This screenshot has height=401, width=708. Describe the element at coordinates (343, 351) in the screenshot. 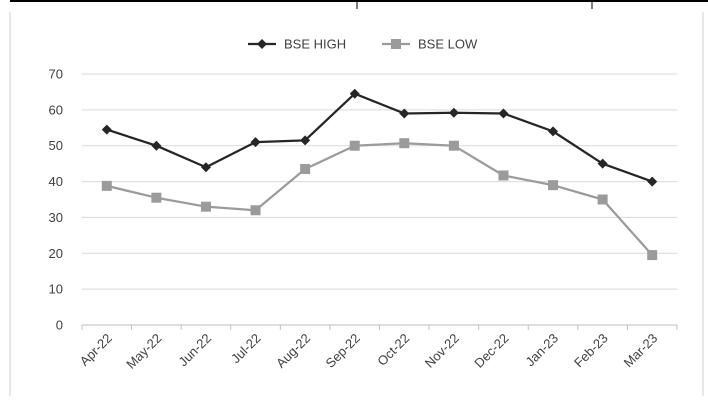

I see `x-tick-label: Sep-22` at that location.